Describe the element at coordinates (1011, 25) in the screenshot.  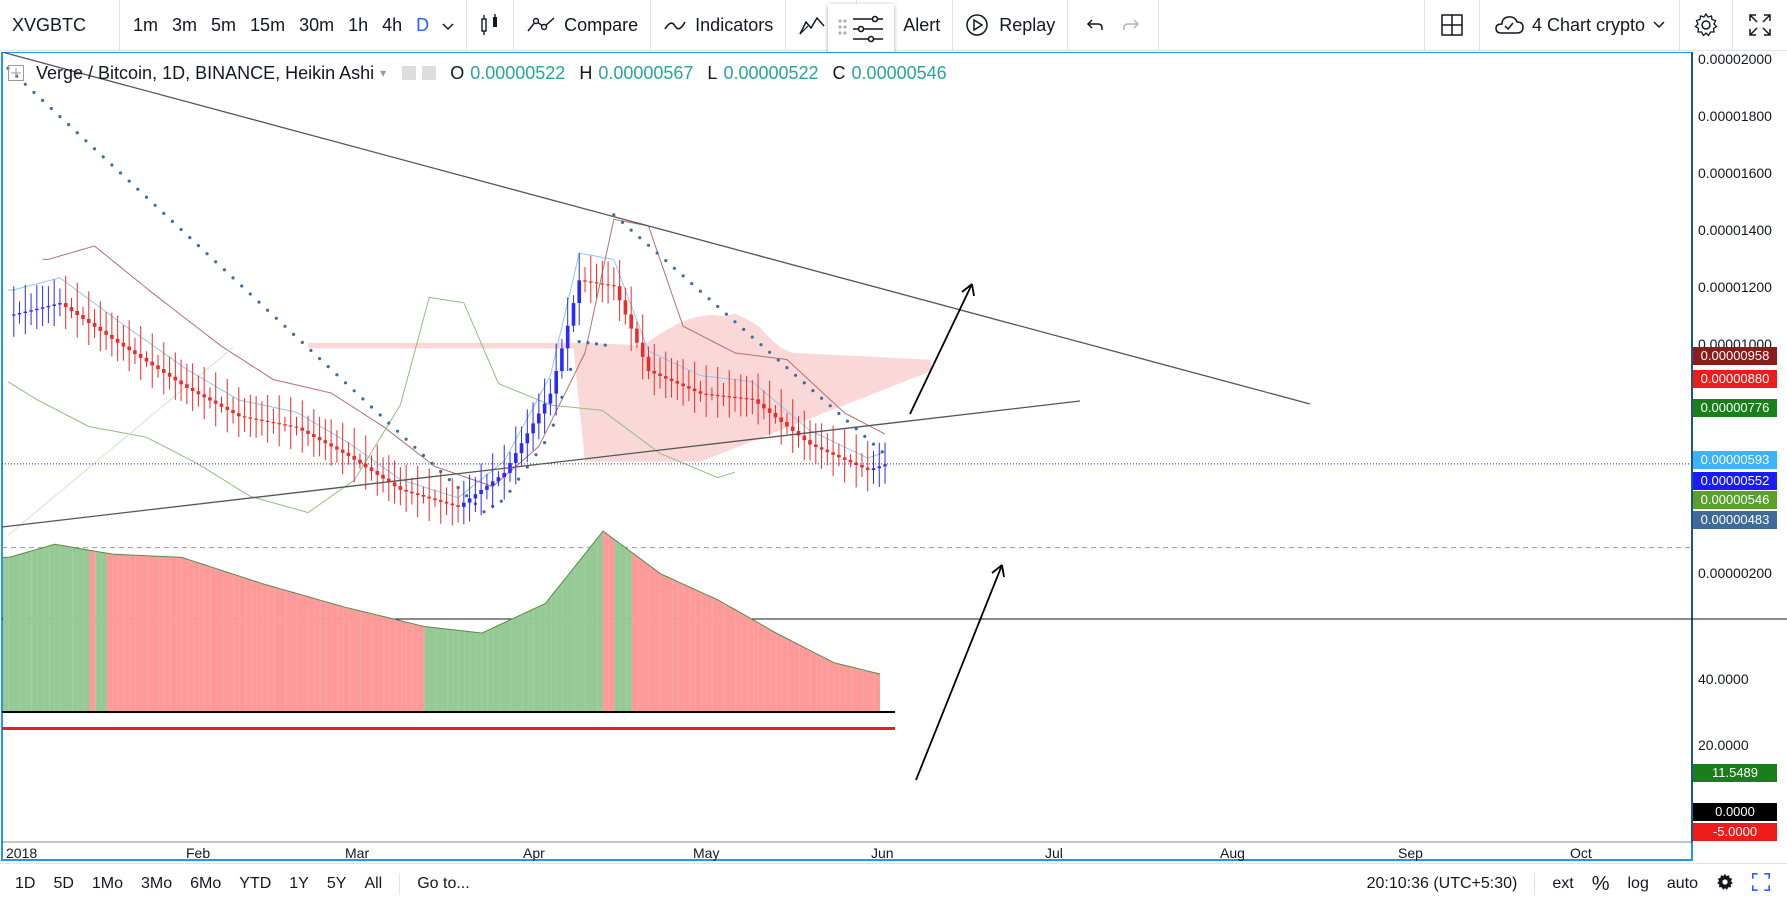
I see `replay-button: Replay` at that location.